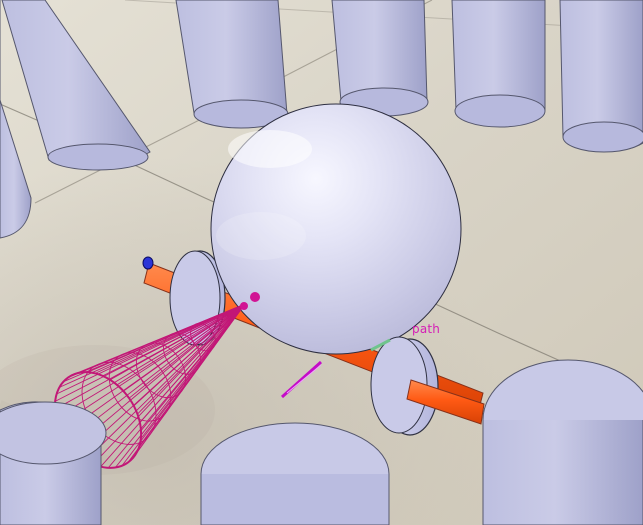  Describe the element at coordinates (404, 386) in the screenshot. I see `right-wheel` at that location.